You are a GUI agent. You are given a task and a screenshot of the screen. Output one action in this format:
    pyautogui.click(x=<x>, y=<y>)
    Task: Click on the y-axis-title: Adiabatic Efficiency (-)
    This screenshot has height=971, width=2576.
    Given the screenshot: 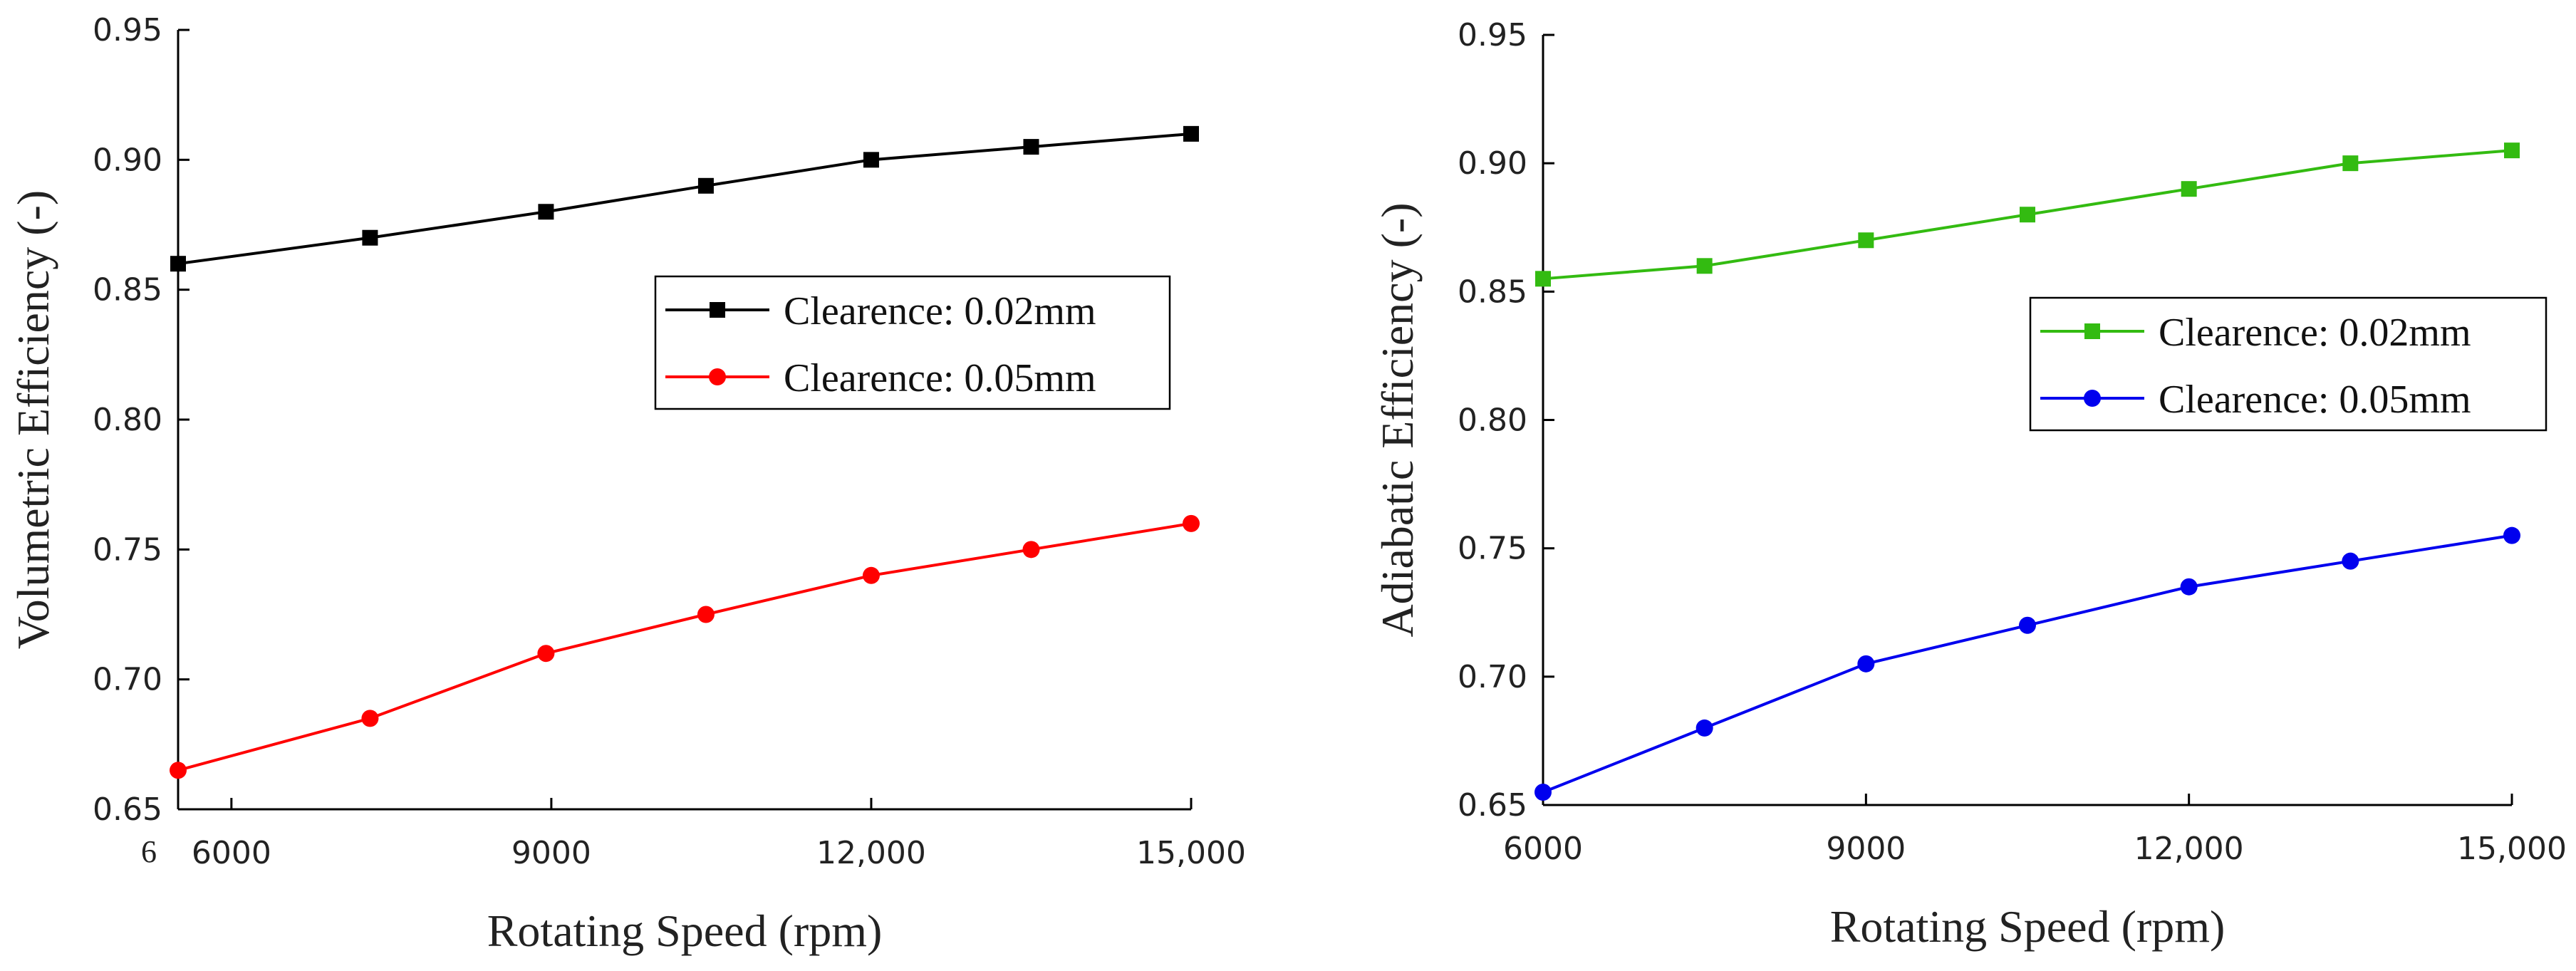 What is the action you would take?
    pyautogui.click(x=1397, y=419)
    